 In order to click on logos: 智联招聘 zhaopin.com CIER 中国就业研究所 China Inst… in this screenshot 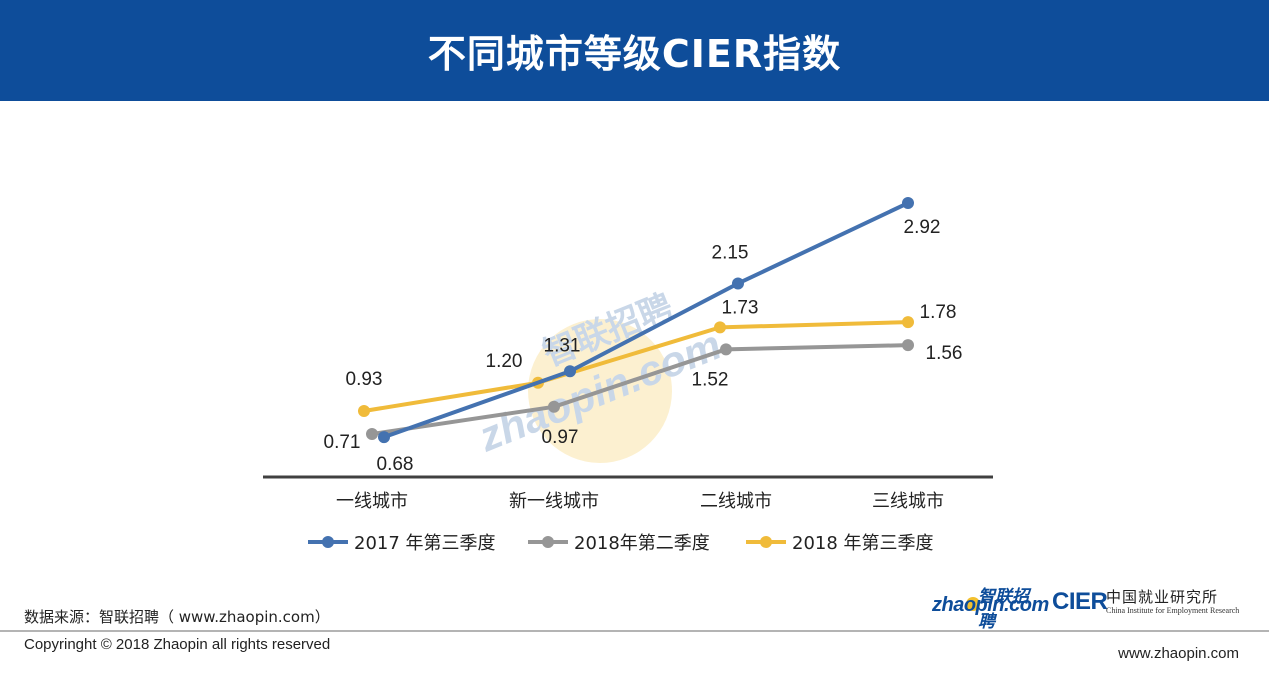, I will do `click(1090, 606)`.